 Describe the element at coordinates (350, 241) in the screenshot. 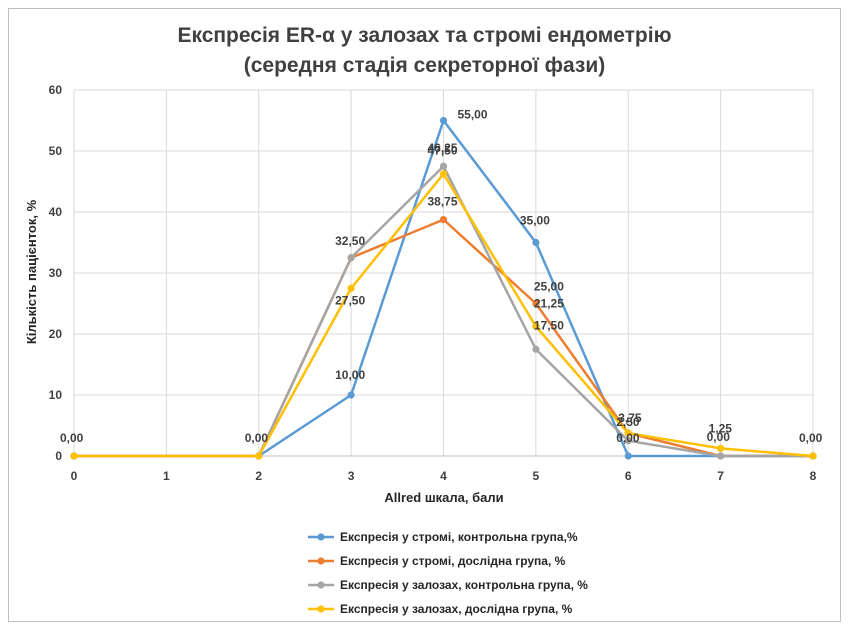

I see `data-label: 32,50` at that location.